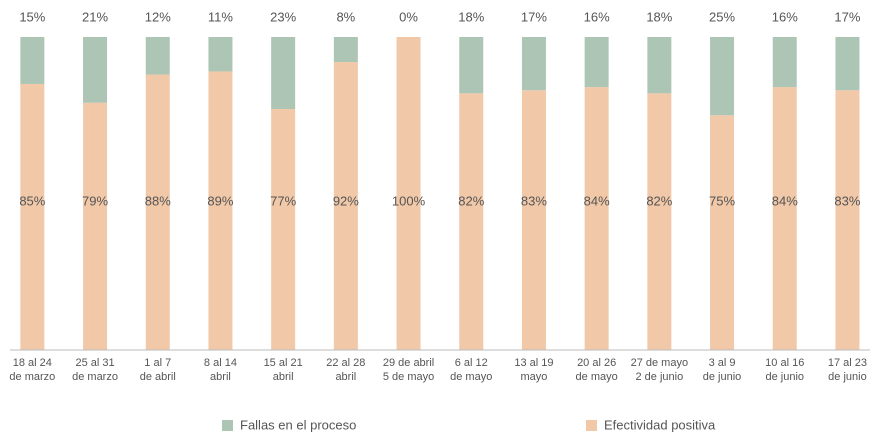 The width and height of the screenshot is (880, 442). I want to click on x-tick-label-line: 18 al 24, so click(32, 363).